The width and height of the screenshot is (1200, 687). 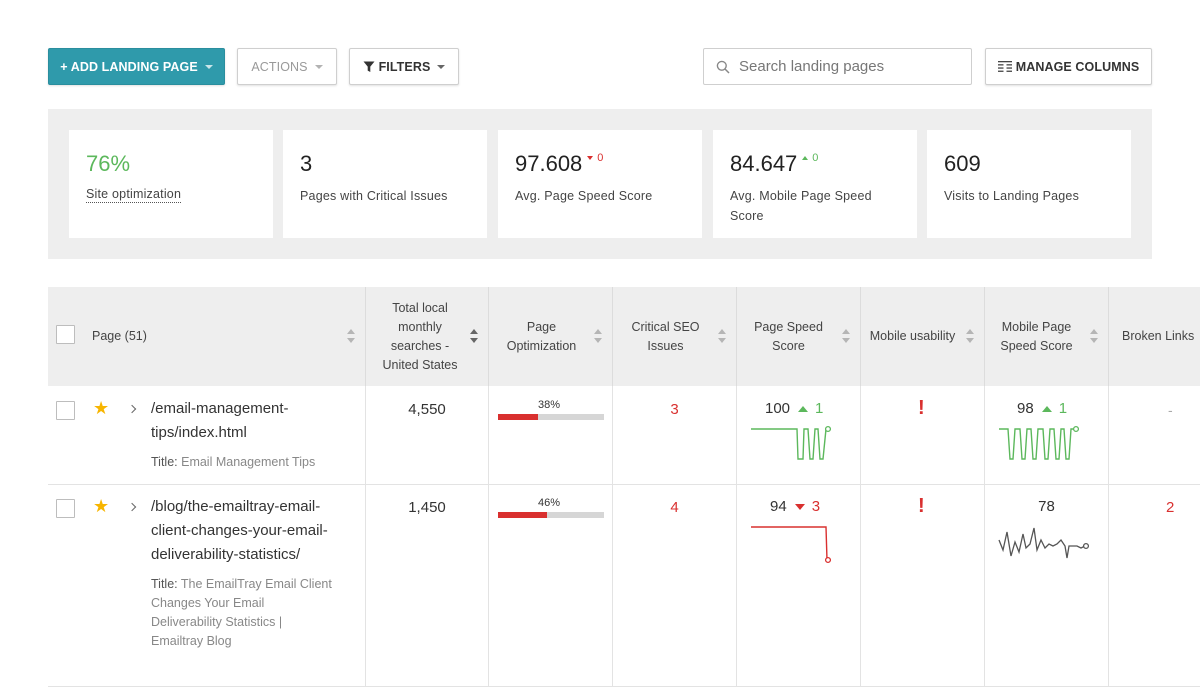 What do you see at coordinates (374, 196) in the screenshot?
I see `stat-label: Pages with Critical Issues` at bounding box center [374, 196].